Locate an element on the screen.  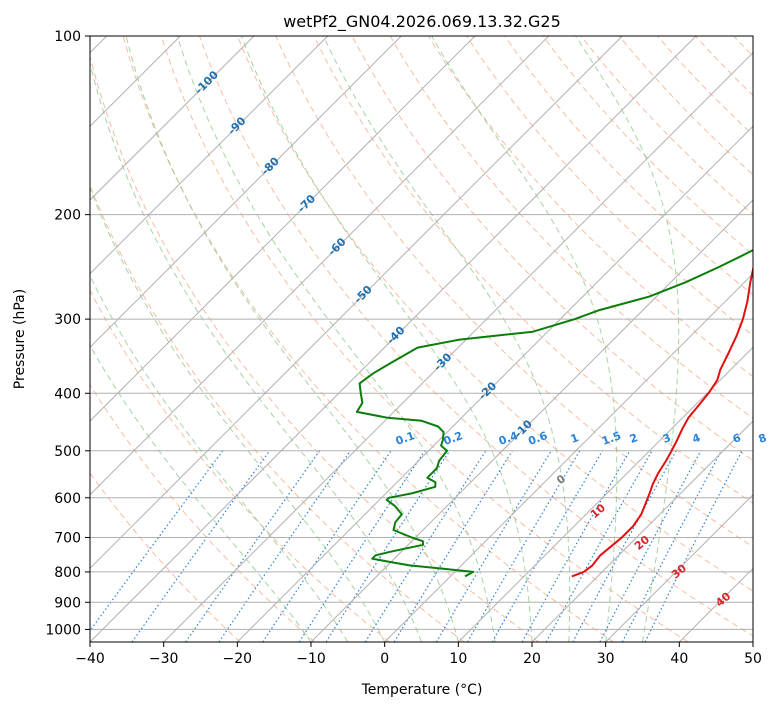
y-axis: 100 200 300 400 500 600 700 800 900 1000 is located at coordinates (67, 333).